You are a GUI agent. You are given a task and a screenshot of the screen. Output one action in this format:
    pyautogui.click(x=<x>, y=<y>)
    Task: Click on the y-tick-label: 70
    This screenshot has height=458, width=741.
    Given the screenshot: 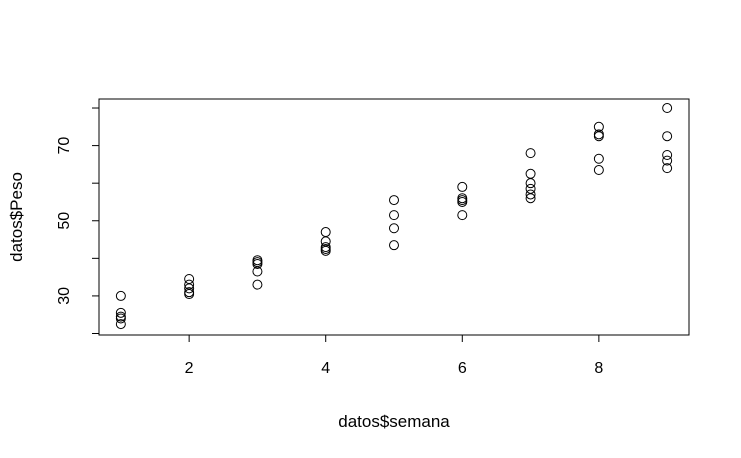 What is the action you would take?
    pyautogui.click(x=64, y=146)
    